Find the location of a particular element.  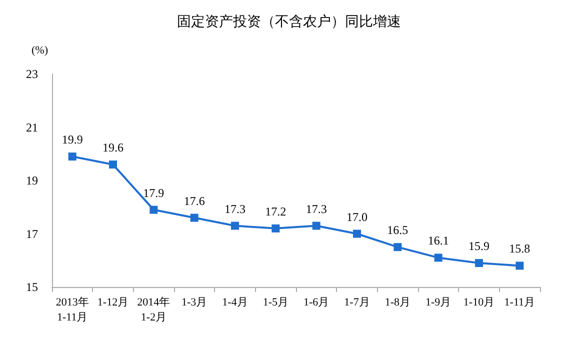

data-label: 17.0 is located at coordinates (357, 217).